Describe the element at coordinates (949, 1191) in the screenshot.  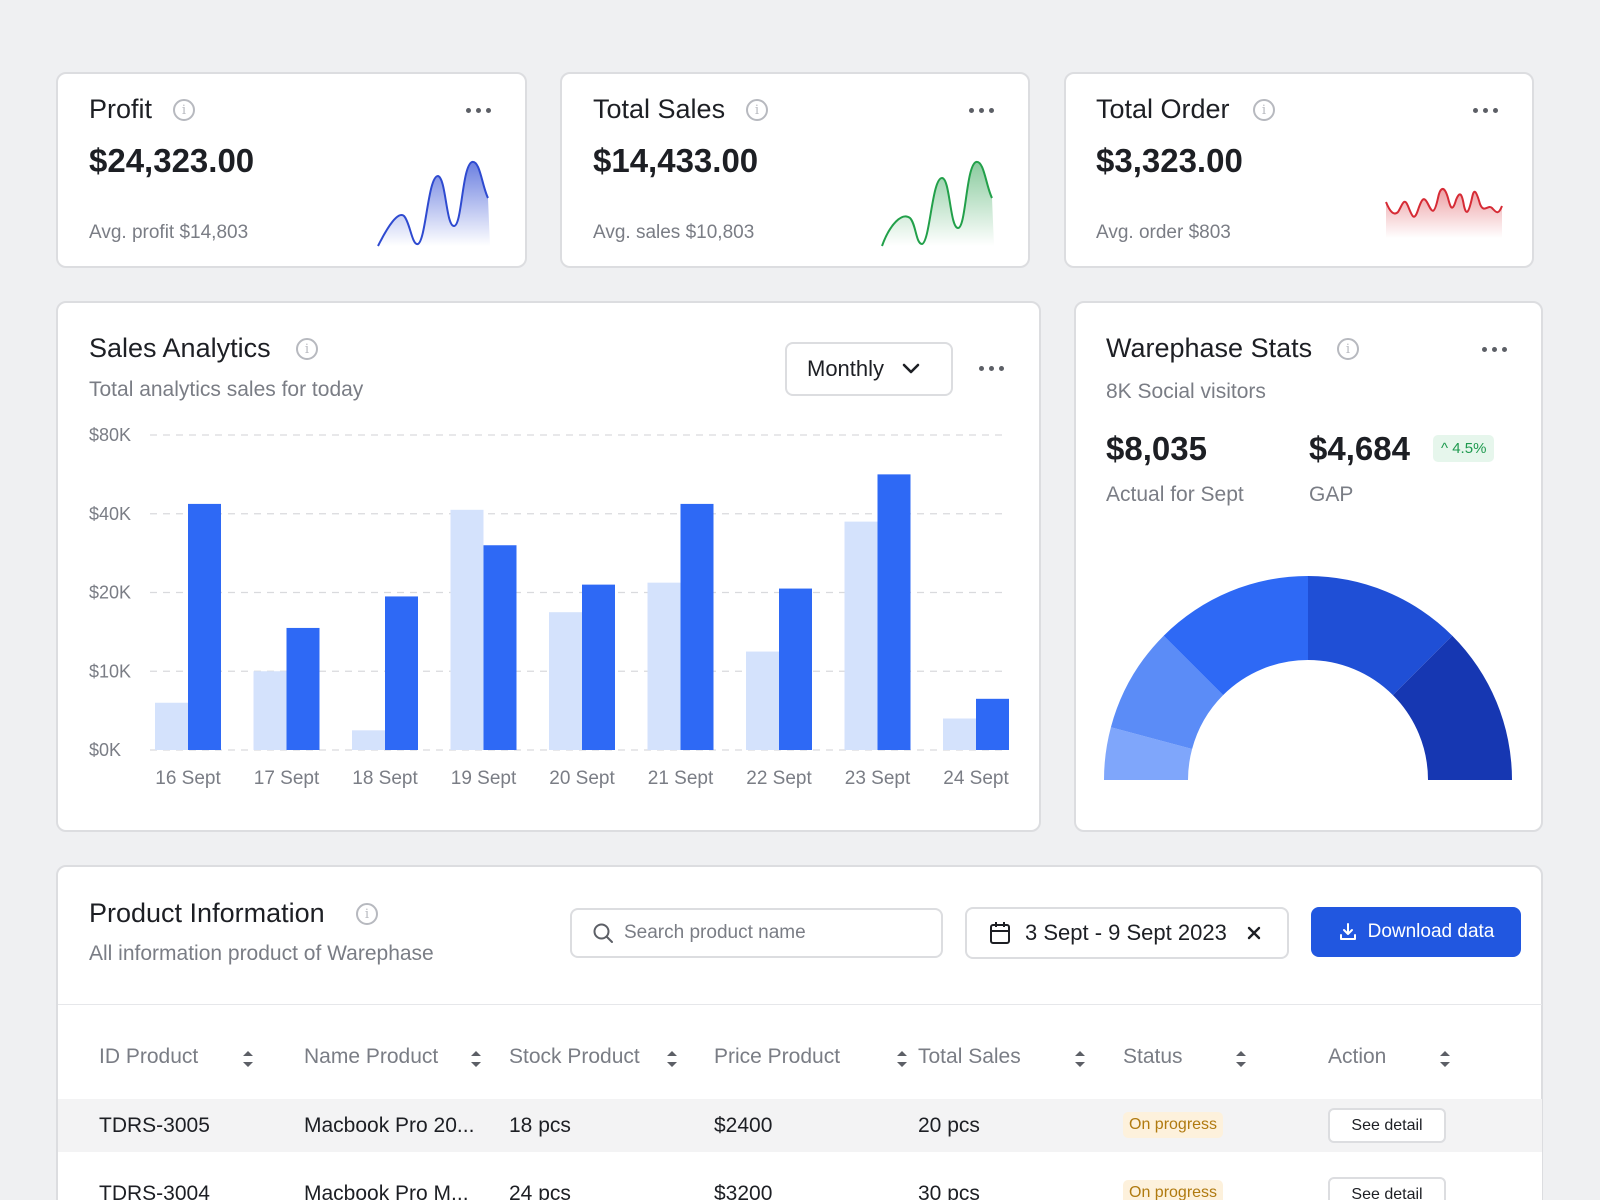
I see `cell-sales: 30 pcs` at that location.